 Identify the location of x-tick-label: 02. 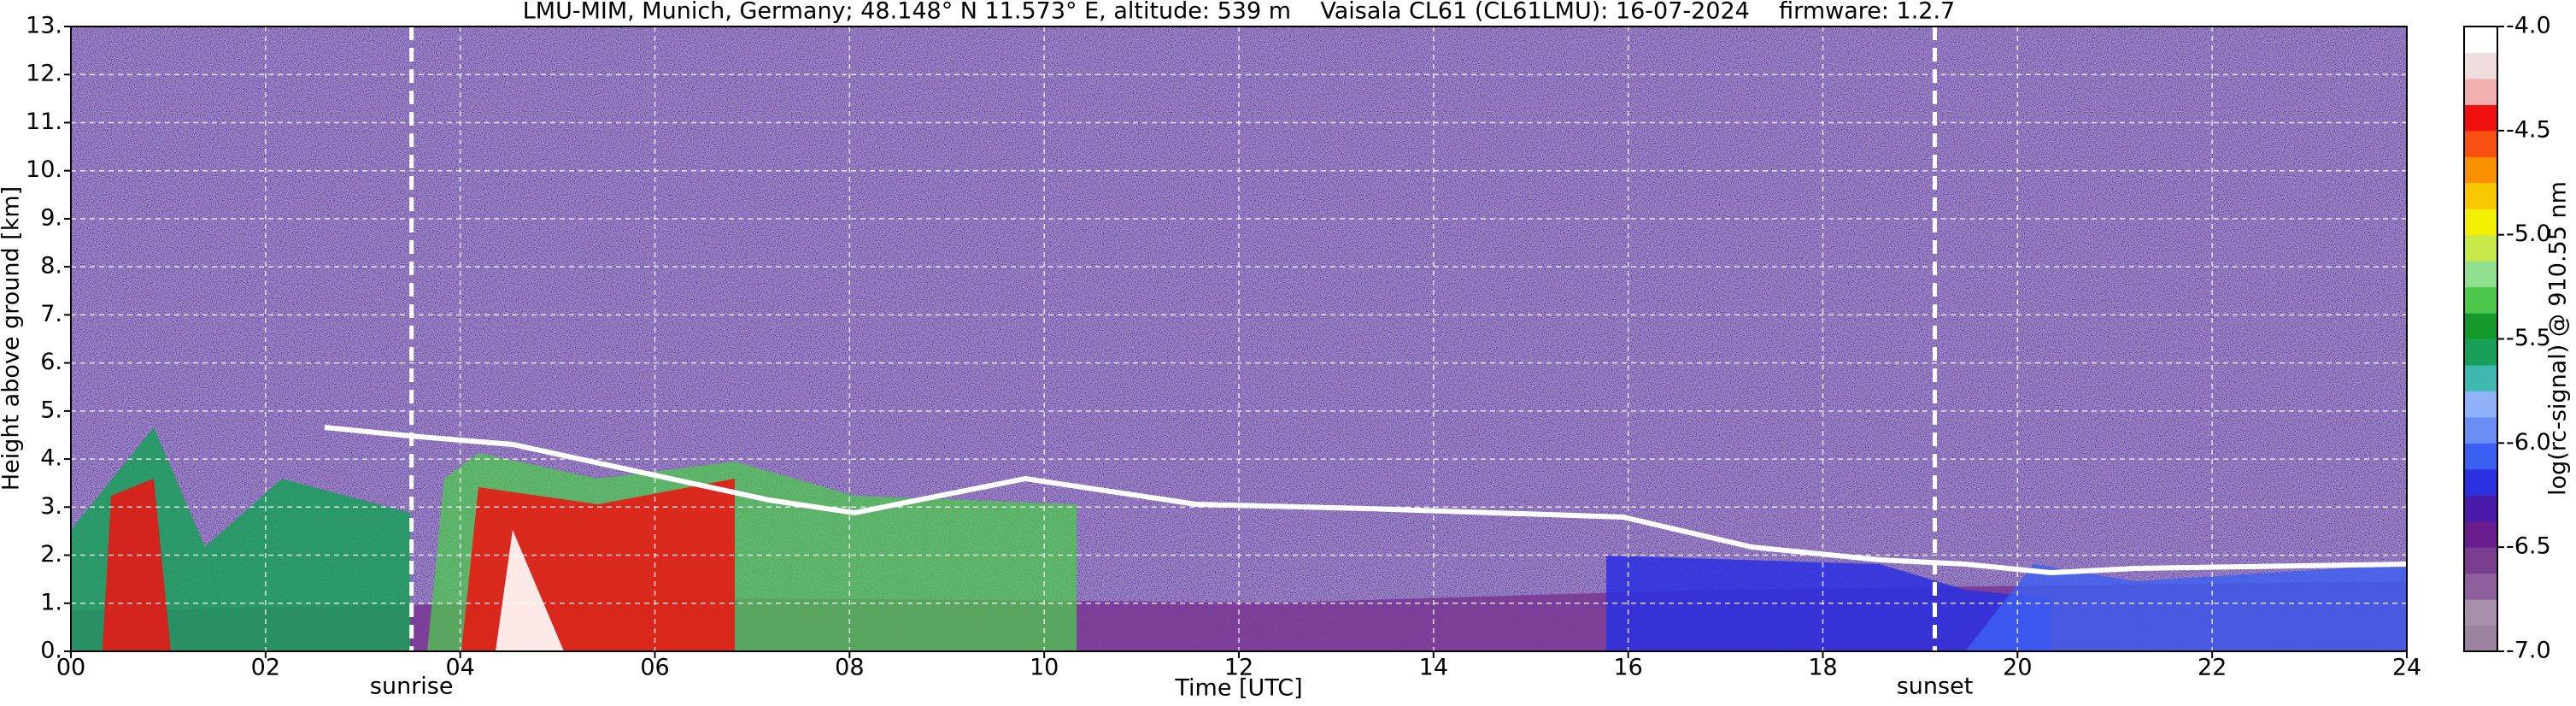
(265, 668).